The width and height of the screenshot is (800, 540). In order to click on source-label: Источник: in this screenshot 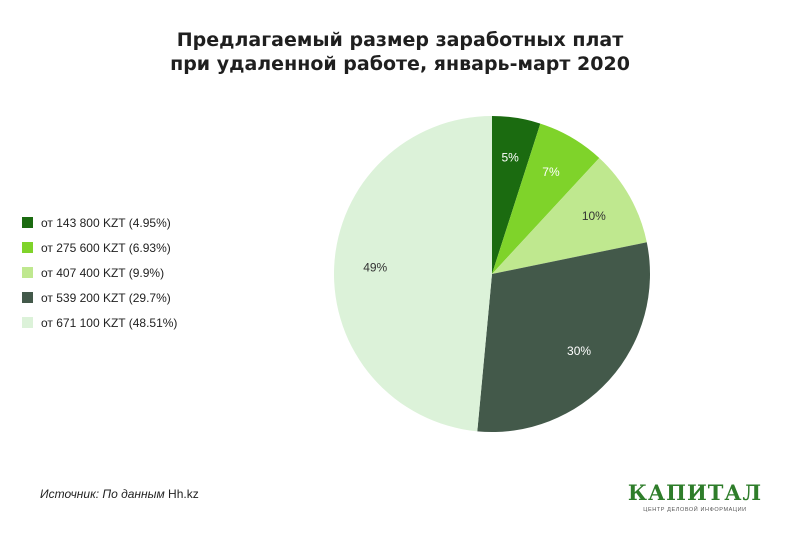, I will do `click(70, 494)`.